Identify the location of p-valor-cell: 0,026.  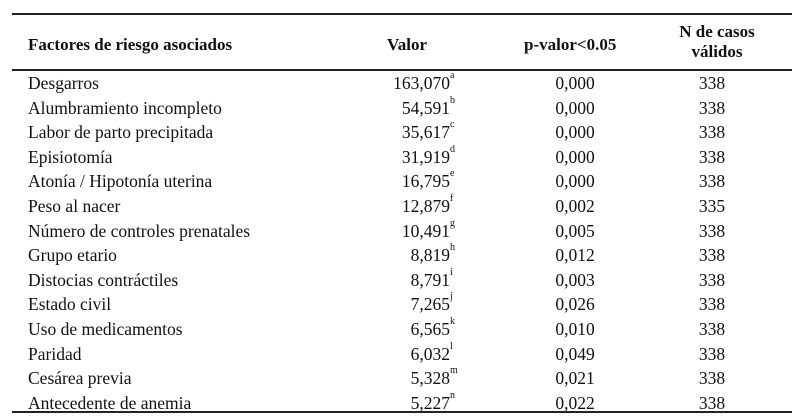
(575, 304).